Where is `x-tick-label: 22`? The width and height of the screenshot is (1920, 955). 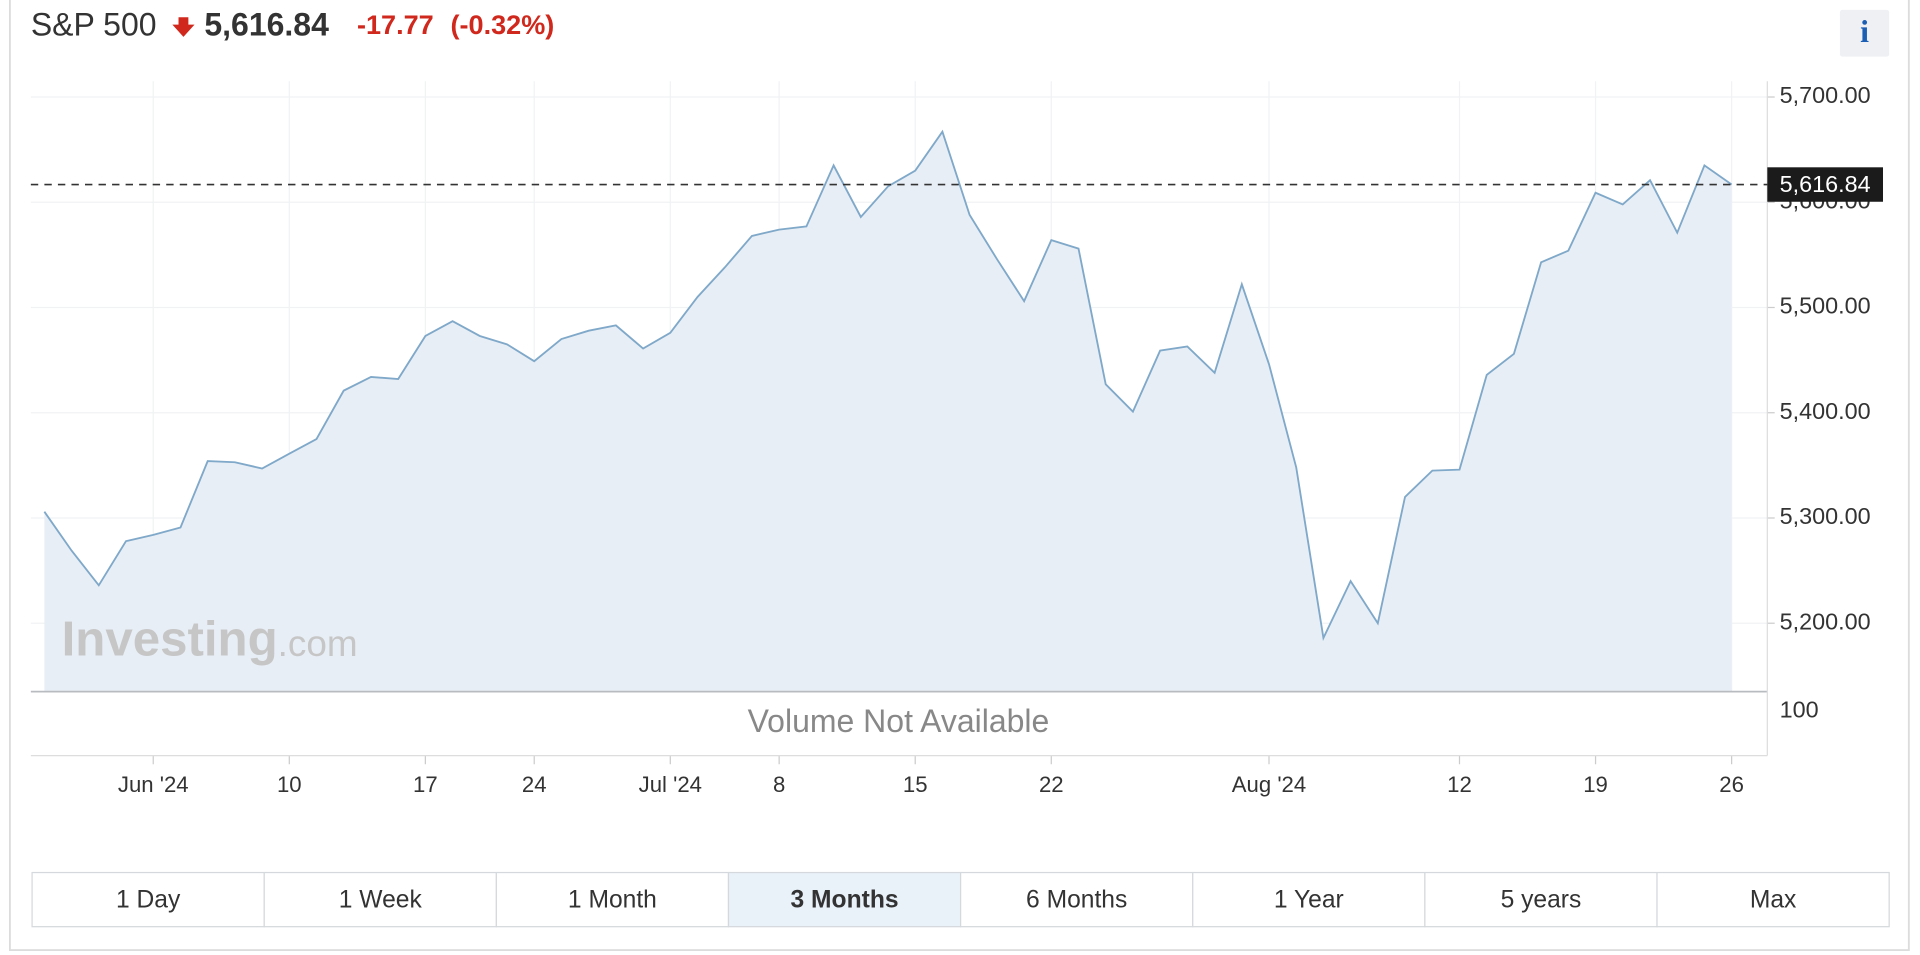 x-tick-label: 22 is located at coordinates (1051, 784).